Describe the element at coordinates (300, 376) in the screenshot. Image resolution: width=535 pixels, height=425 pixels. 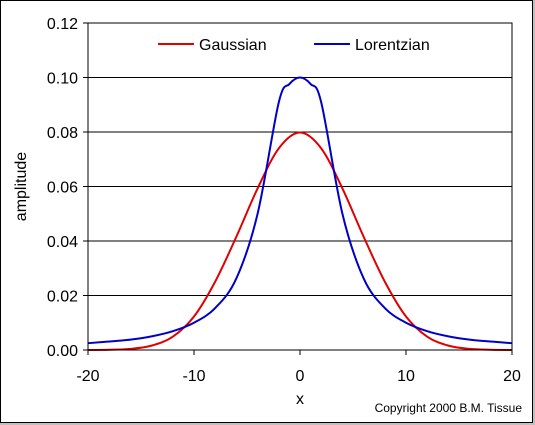
I see `x-tick-label: 0` at that location.